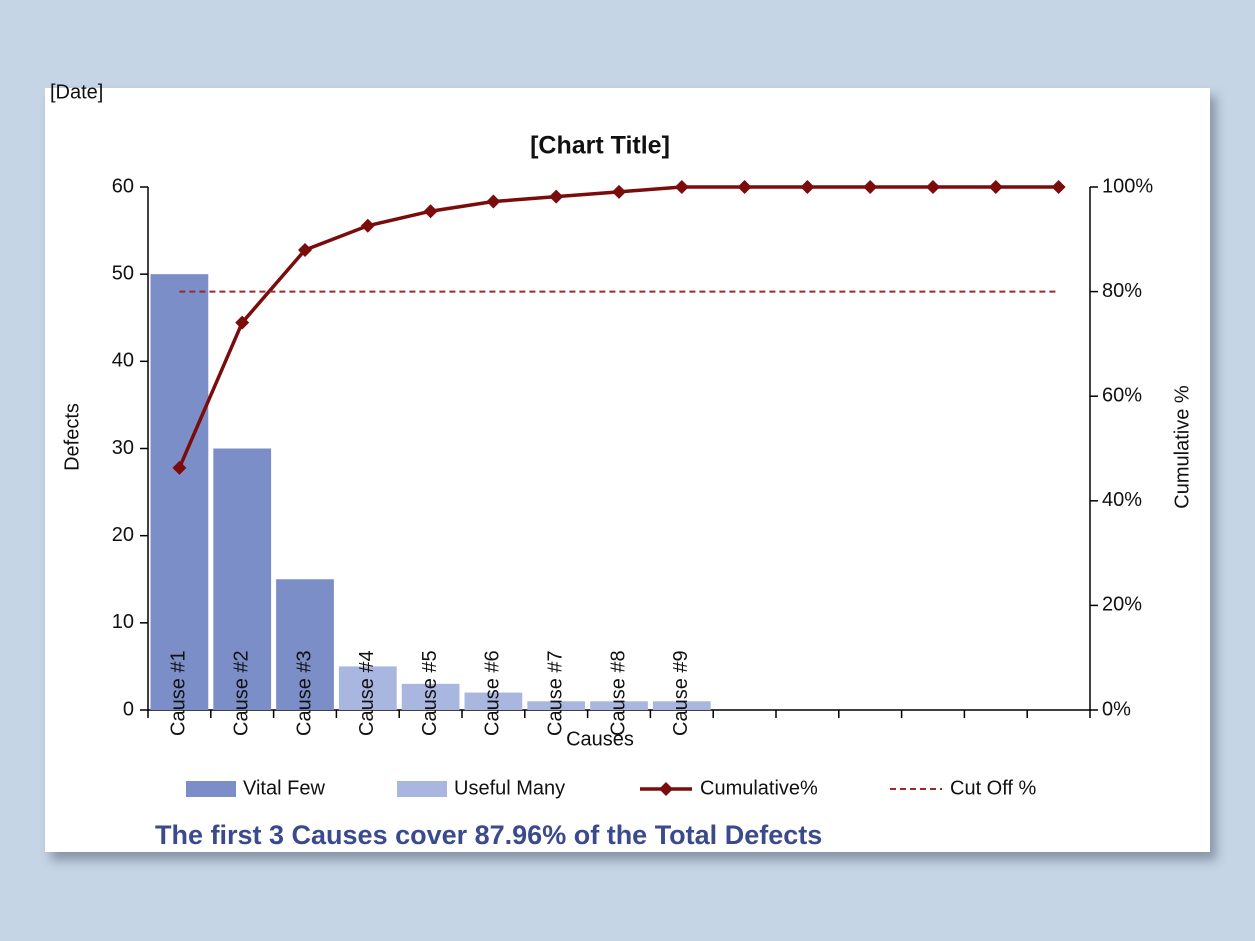 The height and width of the screenshot is (941, 1255). Describe the element at coordinates (555, 693) in the screenshot. I see `x-tick-label: Cause #7` at that location.